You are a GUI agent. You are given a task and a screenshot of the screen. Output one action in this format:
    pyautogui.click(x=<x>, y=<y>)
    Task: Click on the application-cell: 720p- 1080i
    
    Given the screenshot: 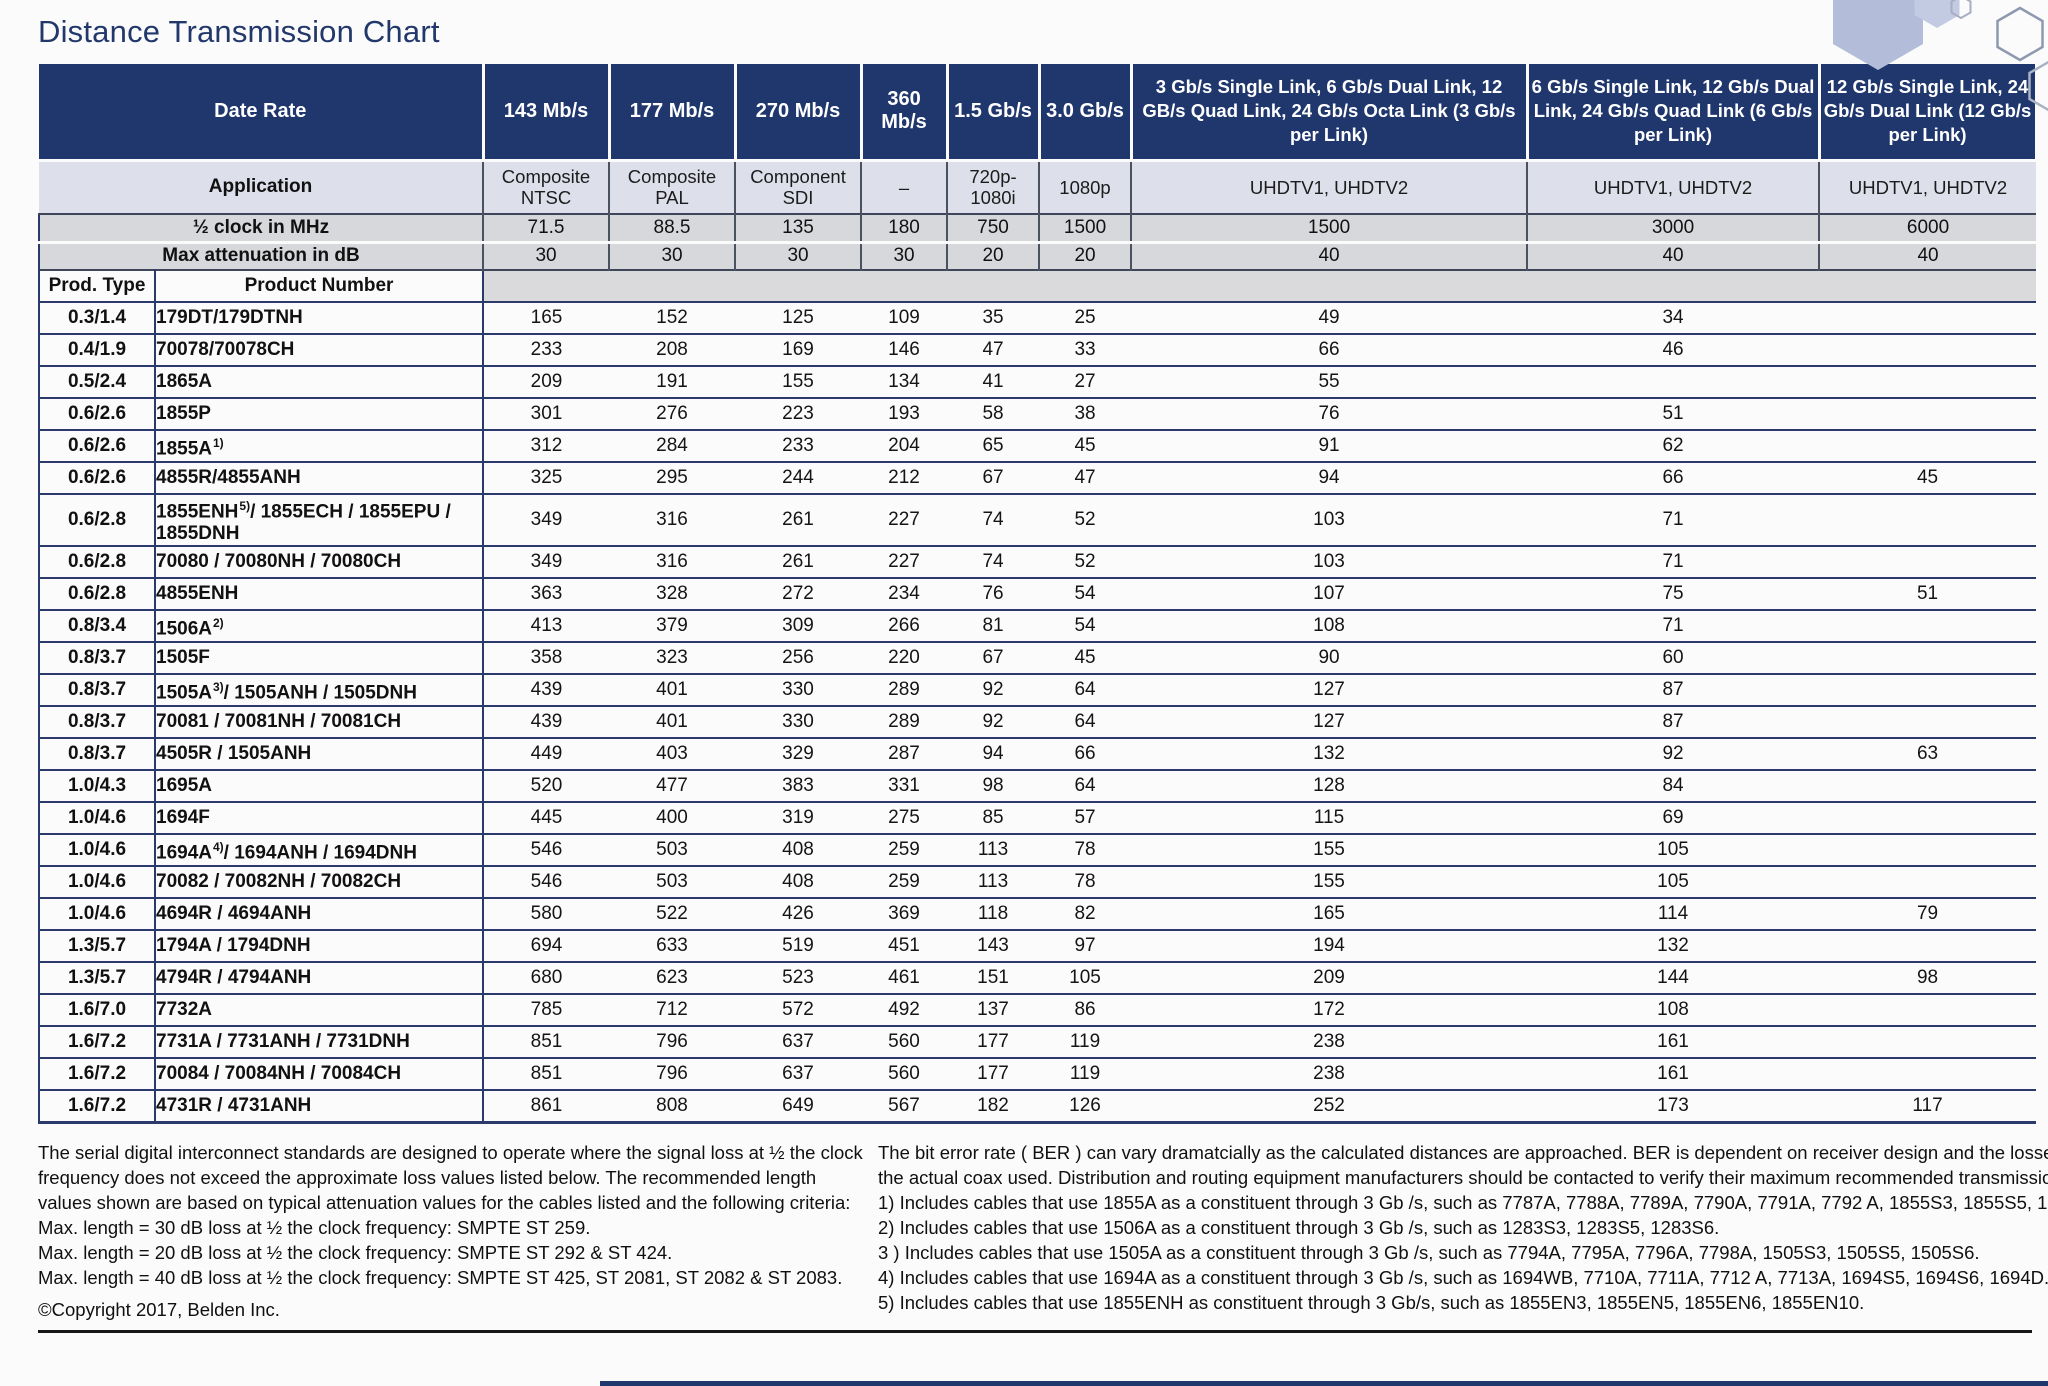 What is the action you would take?
    pyautogui.click(x=993, y=187)
    